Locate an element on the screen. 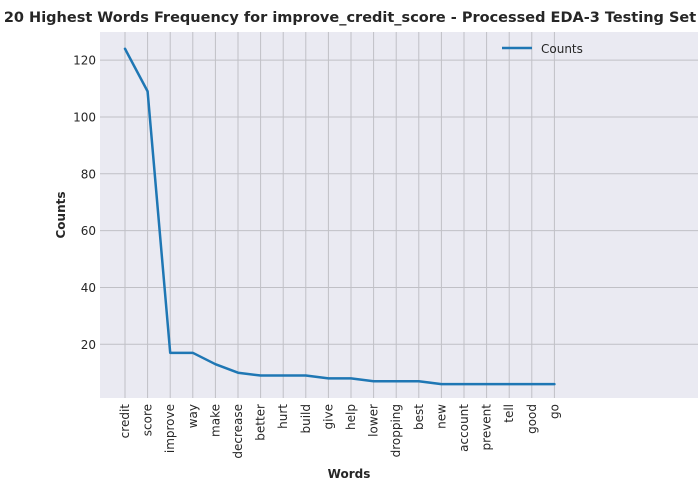  x-tick-label: good is located at coordinates (532, 419).